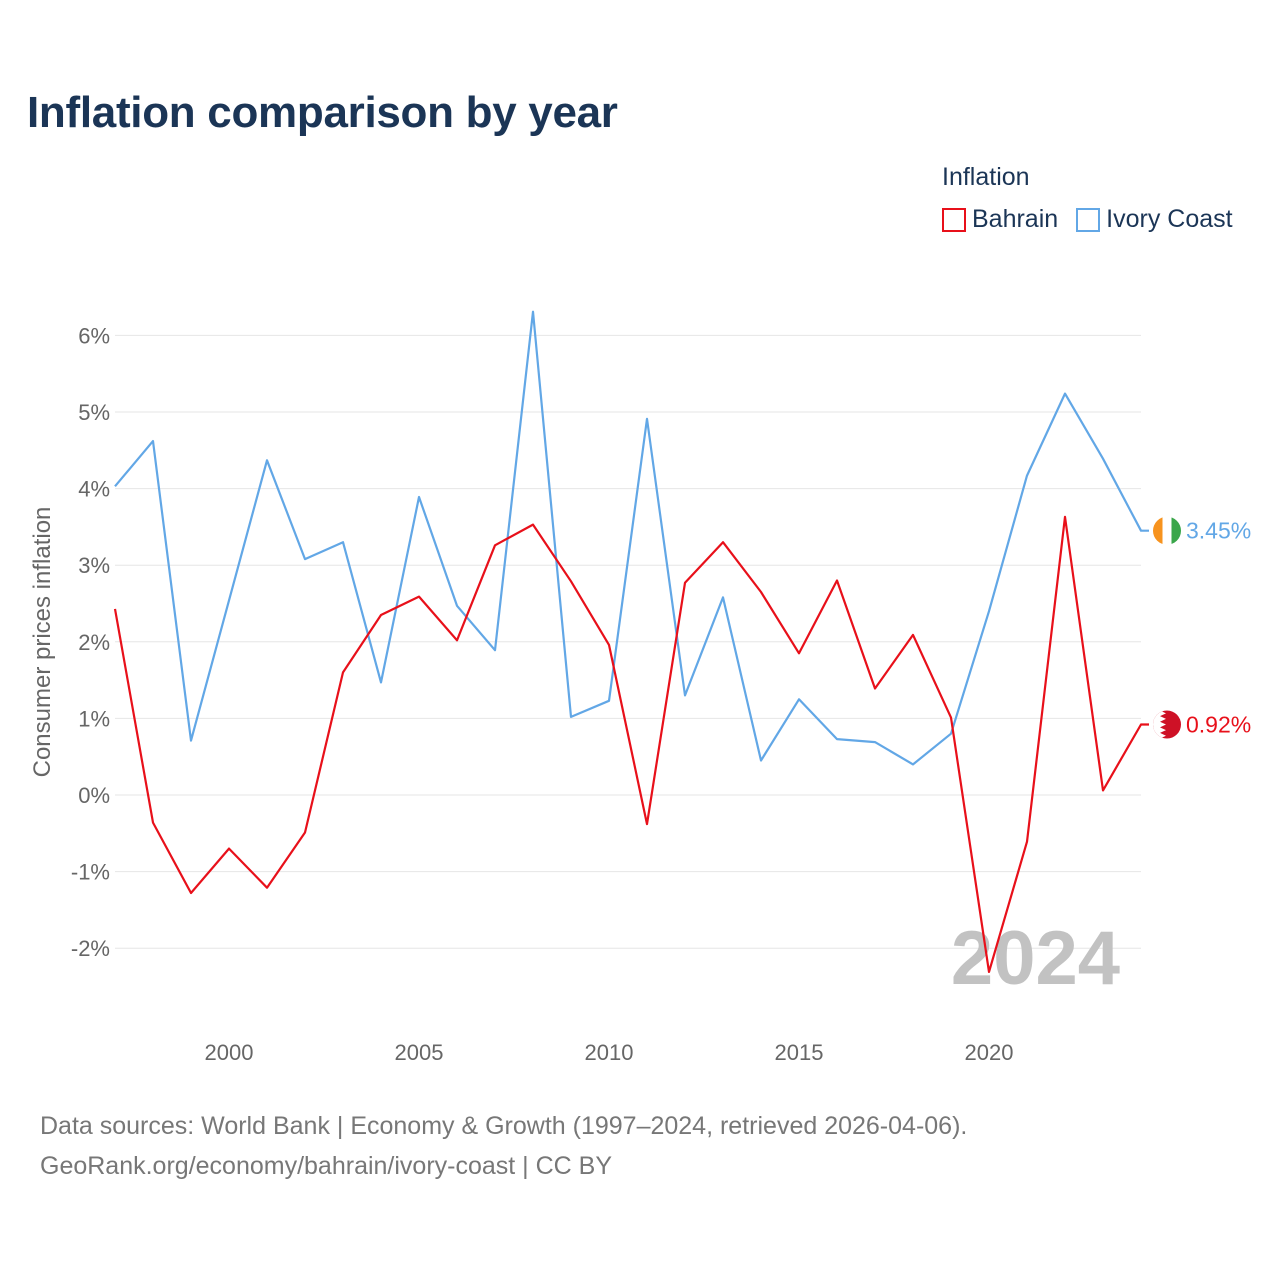 The width and height of the screenshot is (1280, 1280). Describe the element at coordinates (799, 1052) in the screenshot. I see `x-tick-label: 2015` at that location.